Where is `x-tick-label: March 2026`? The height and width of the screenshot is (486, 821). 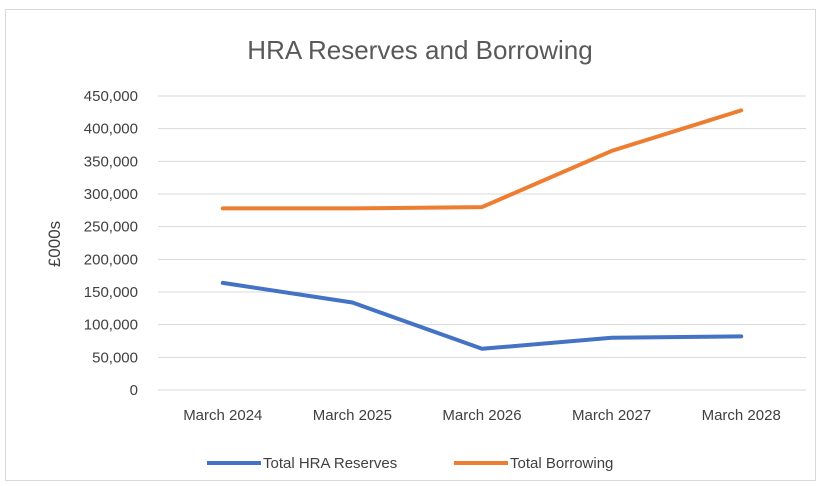
x-tick-label: March 2026 is located at coordinates (481, 415).